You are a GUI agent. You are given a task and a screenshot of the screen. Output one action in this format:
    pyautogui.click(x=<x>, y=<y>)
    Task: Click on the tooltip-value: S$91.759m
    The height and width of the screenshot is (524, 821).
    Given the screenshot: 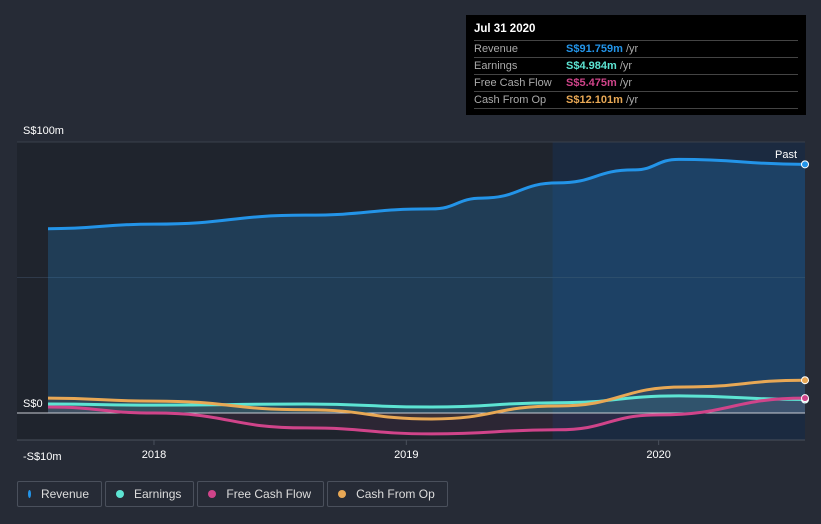 What is the action you would take?
    pyautogui.click(x=594, y=49)
    